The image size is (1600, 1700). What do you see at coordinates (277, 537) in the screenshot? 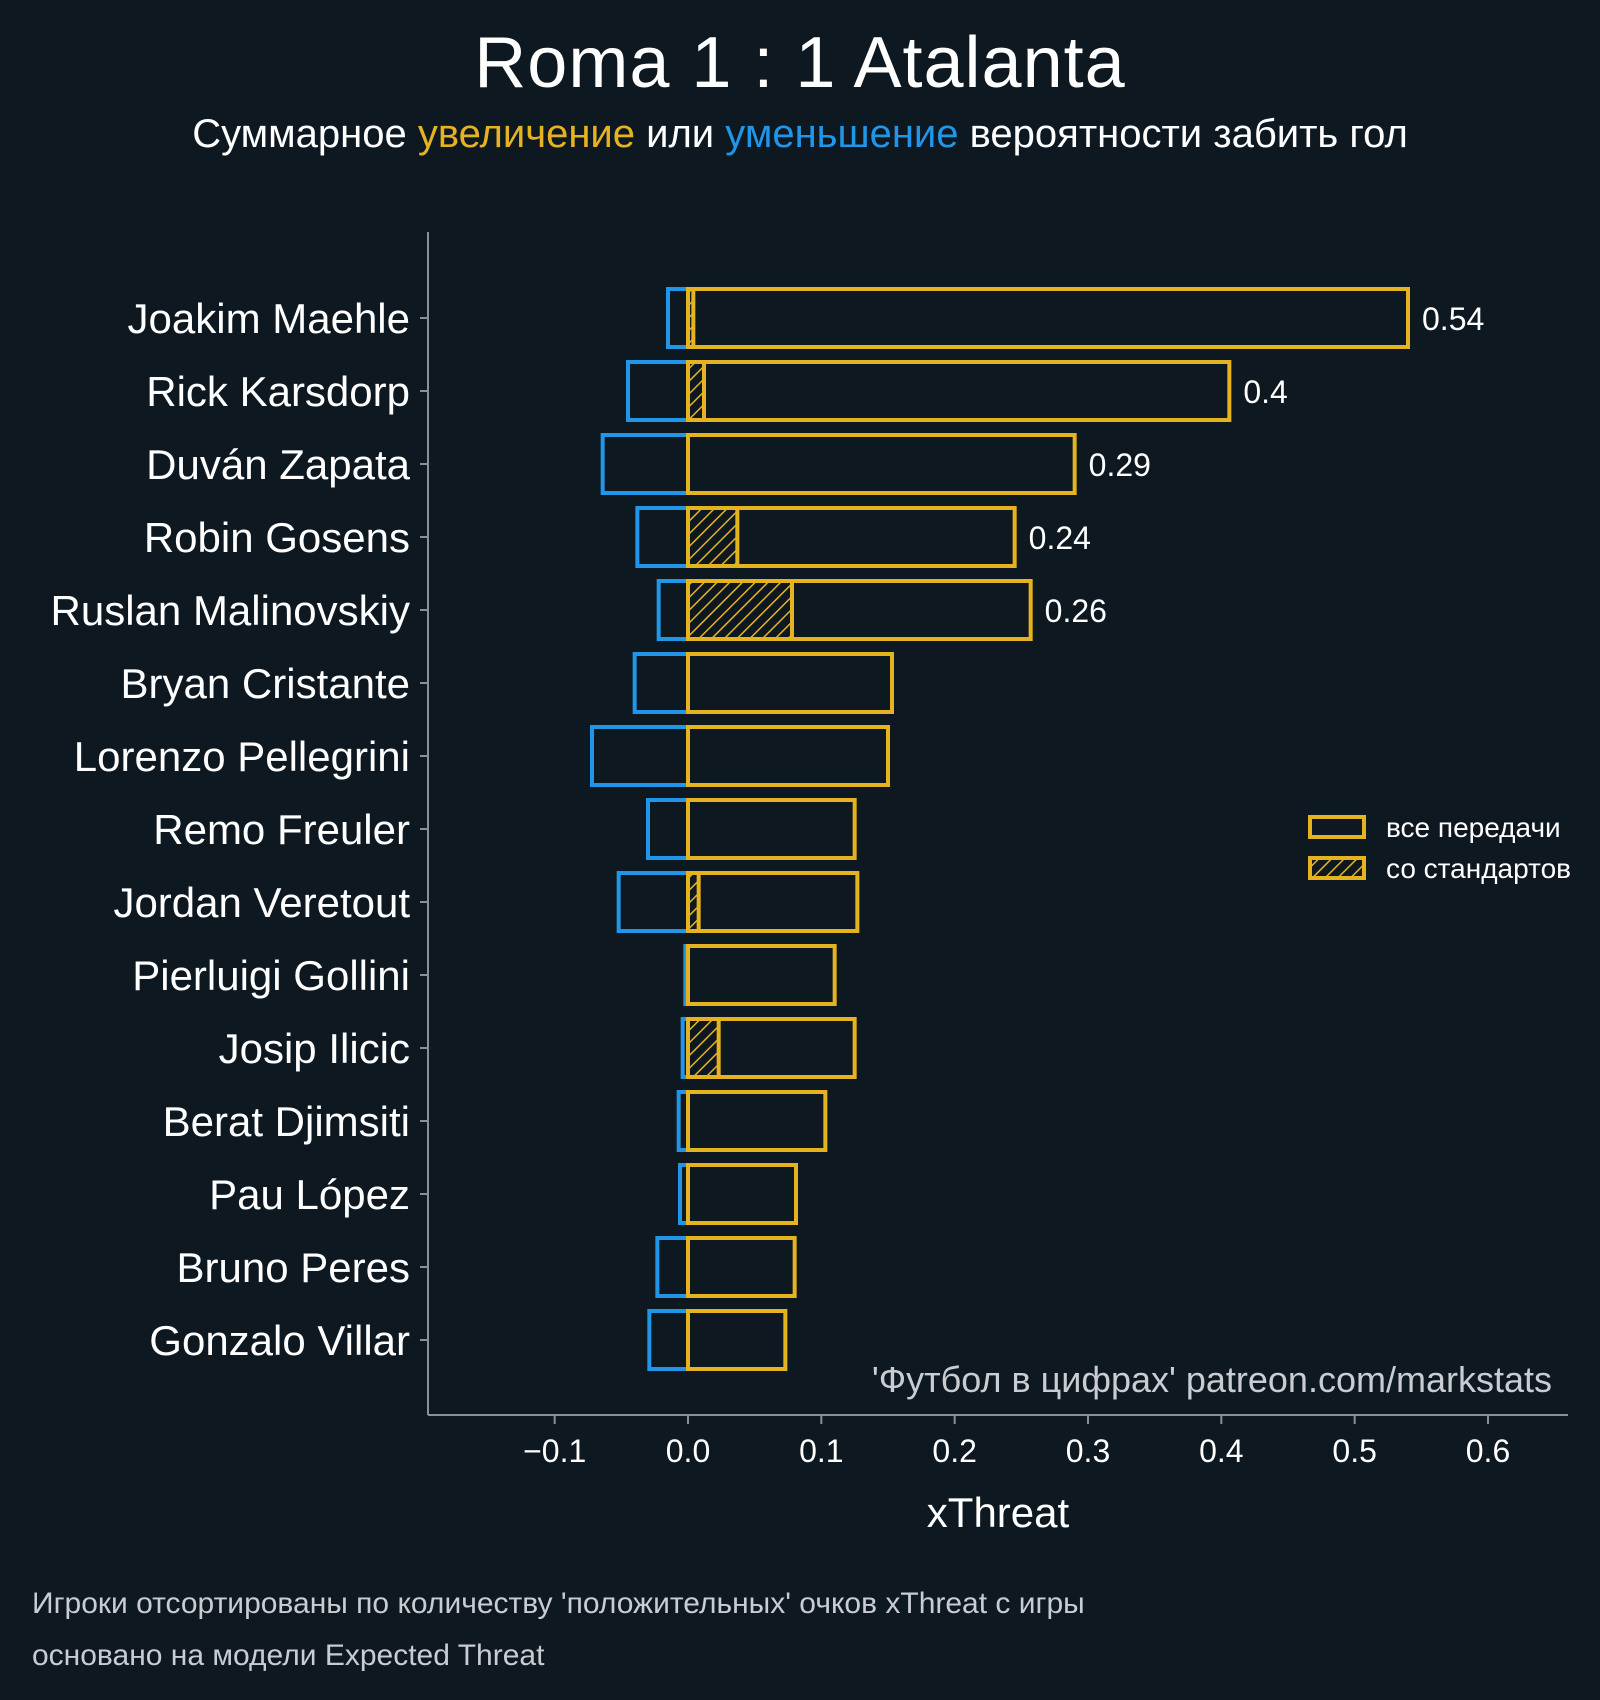
I see `player-label: Robin Gosens` at bounding box center [277, 537].